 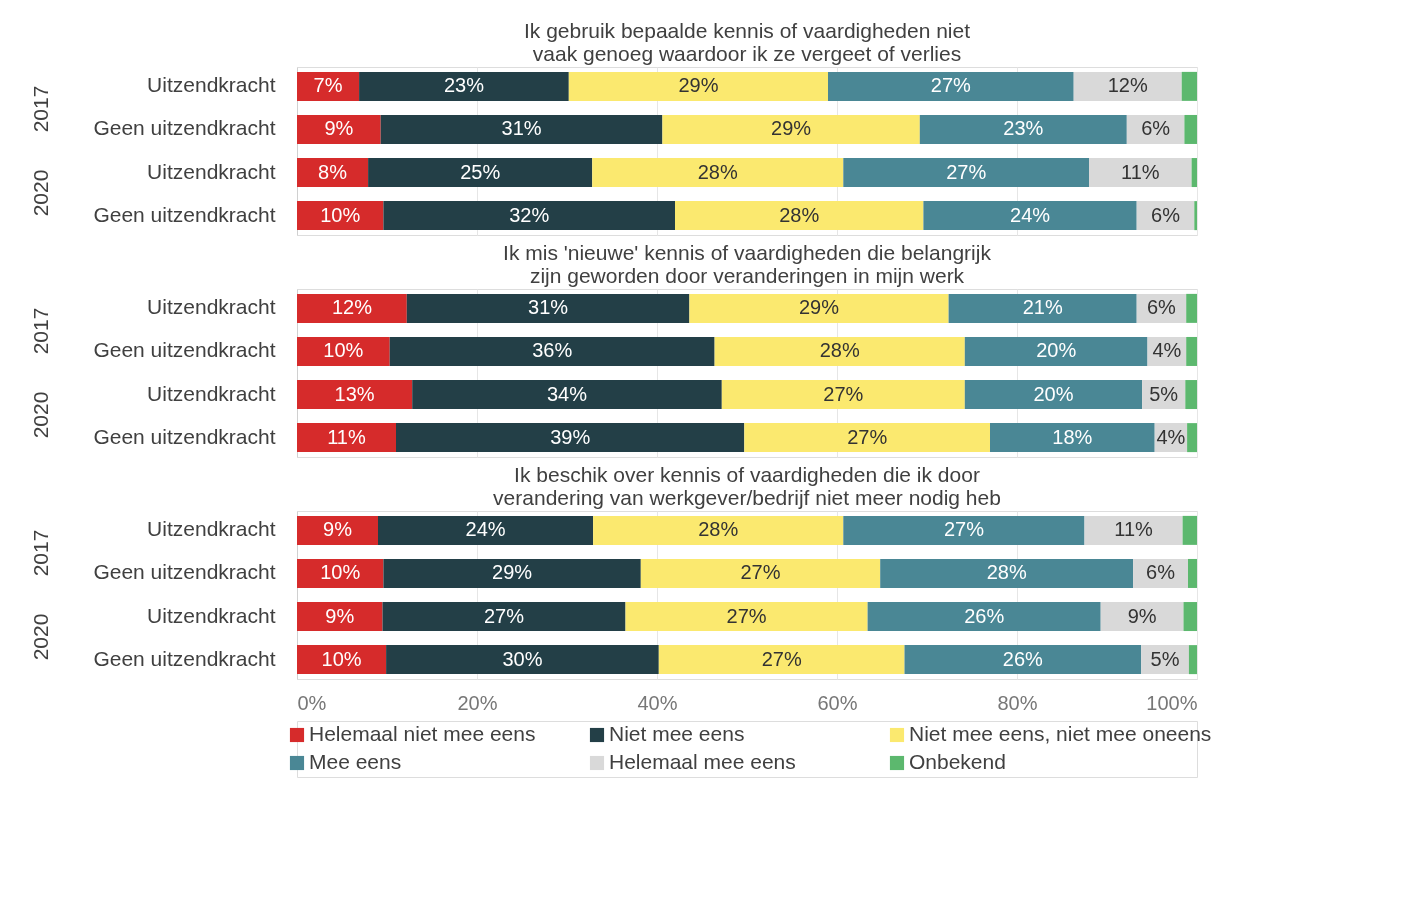 I want to click on data-label: 39%, so click(x=570, y=436).